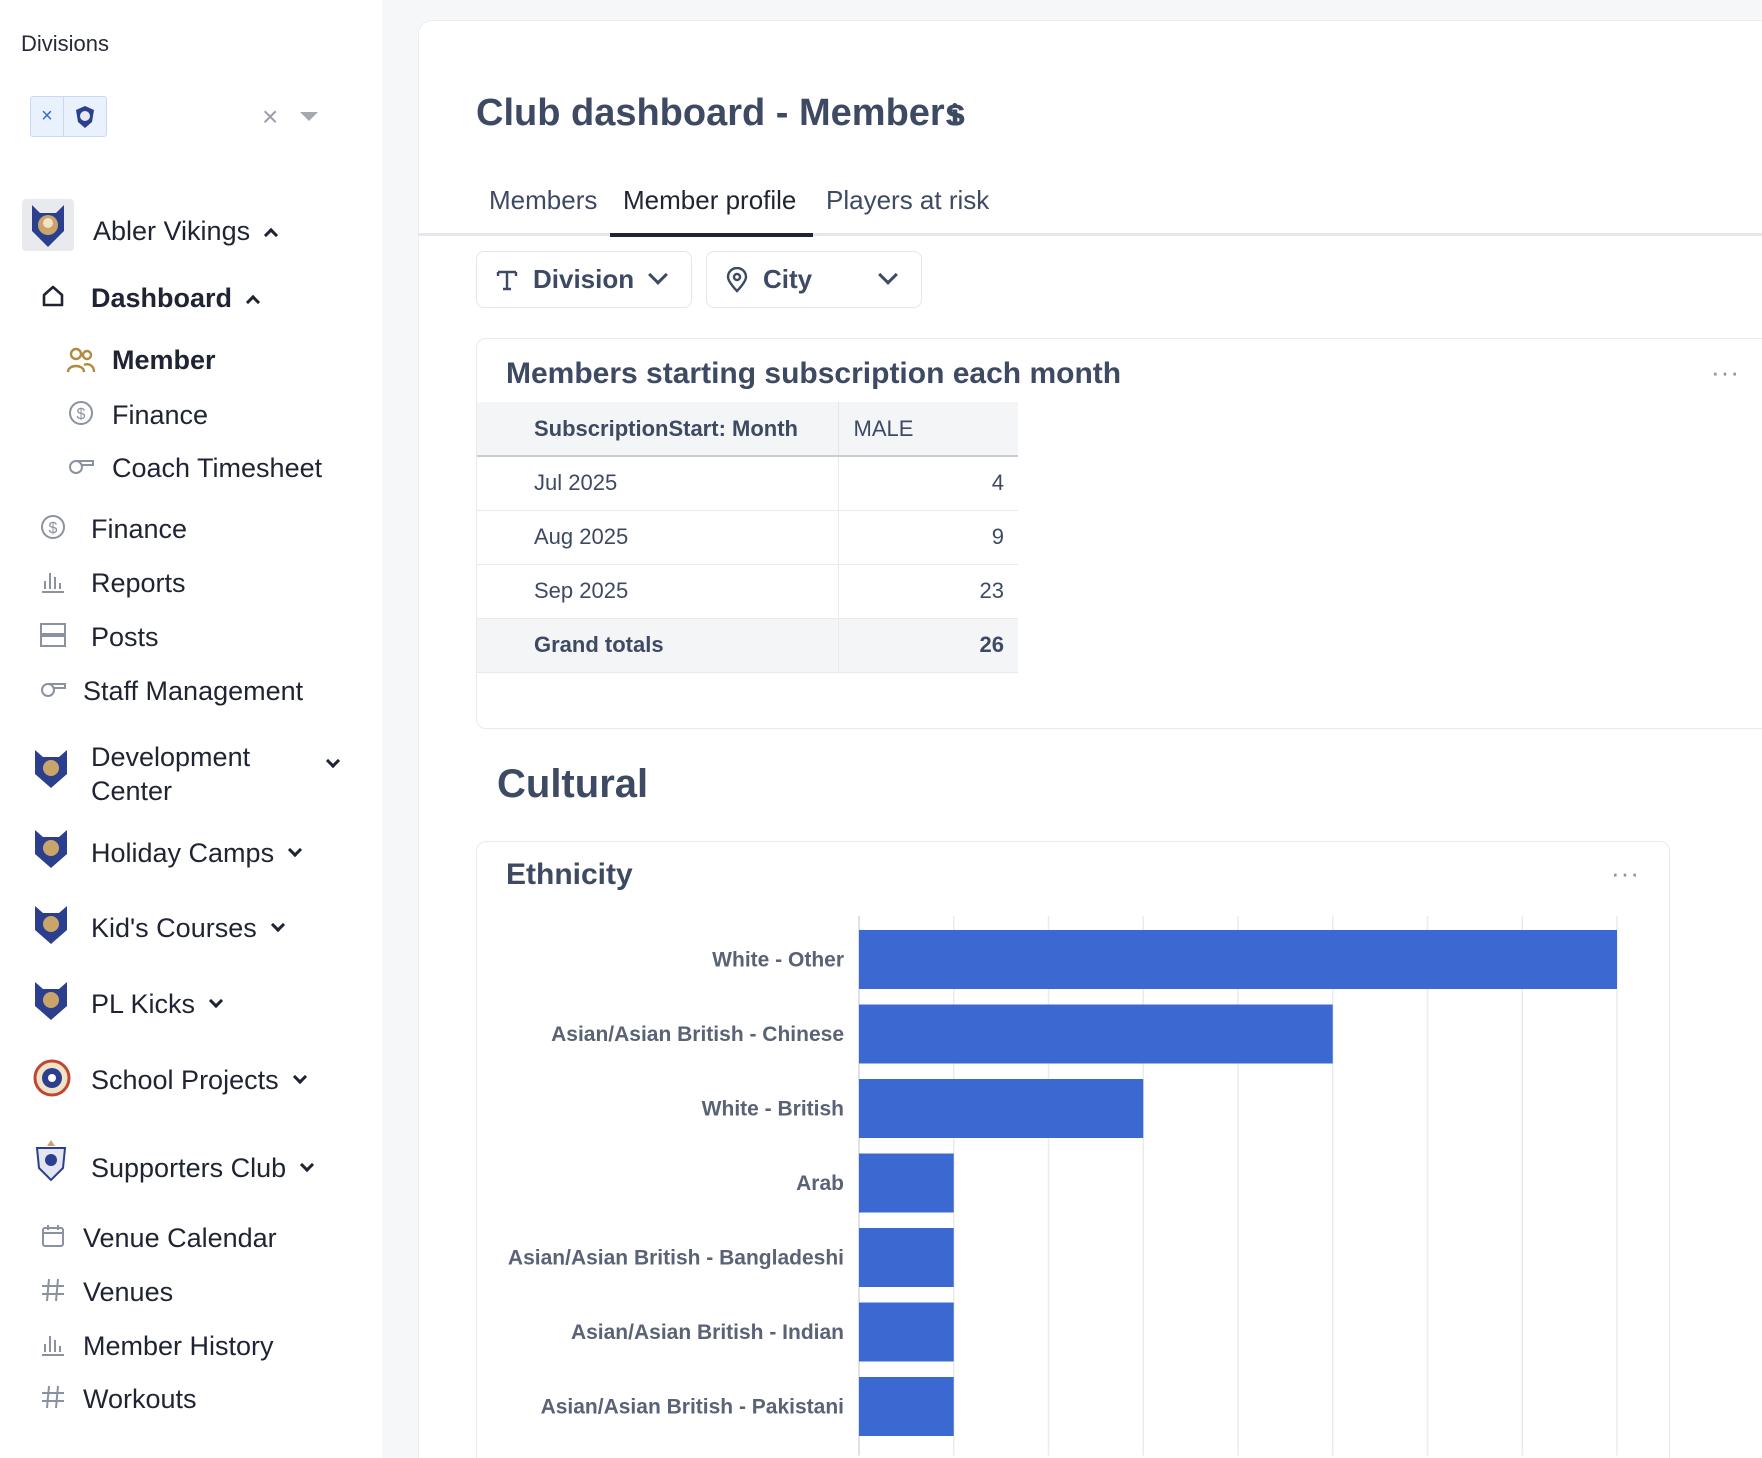 This screenshot has width=1762, height=1458. Describe the element at coordinates (53, 296) in the screenshot. I see `home-icon` at that location.